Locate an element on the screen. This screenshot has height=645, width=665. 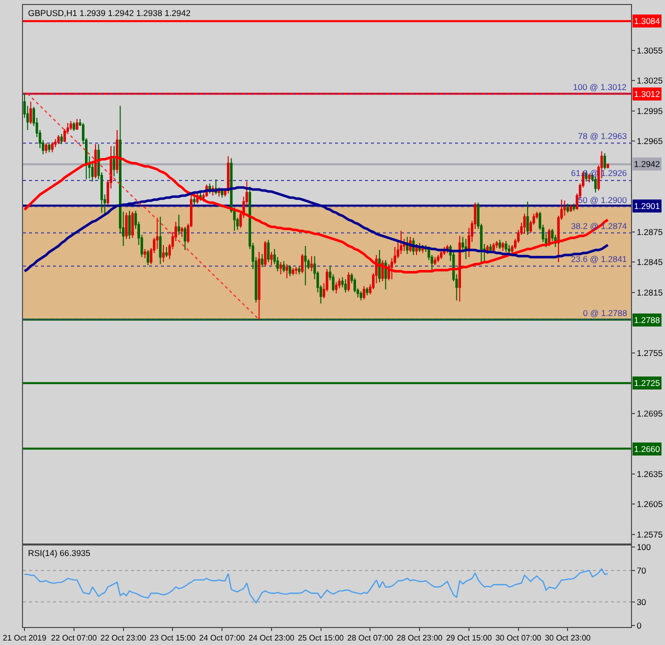
x-tick-label: 23 Oct 15:00 is located at coordinates (173, 638).